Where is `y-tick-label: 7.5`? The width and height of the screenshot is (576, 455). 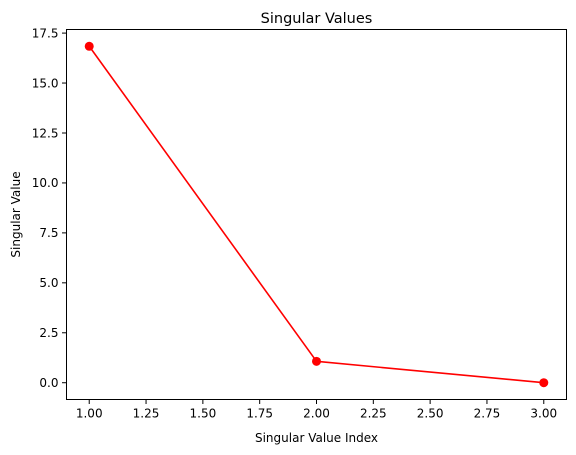
y-tick-label: 7.5 is located at coordinates (48, 233).